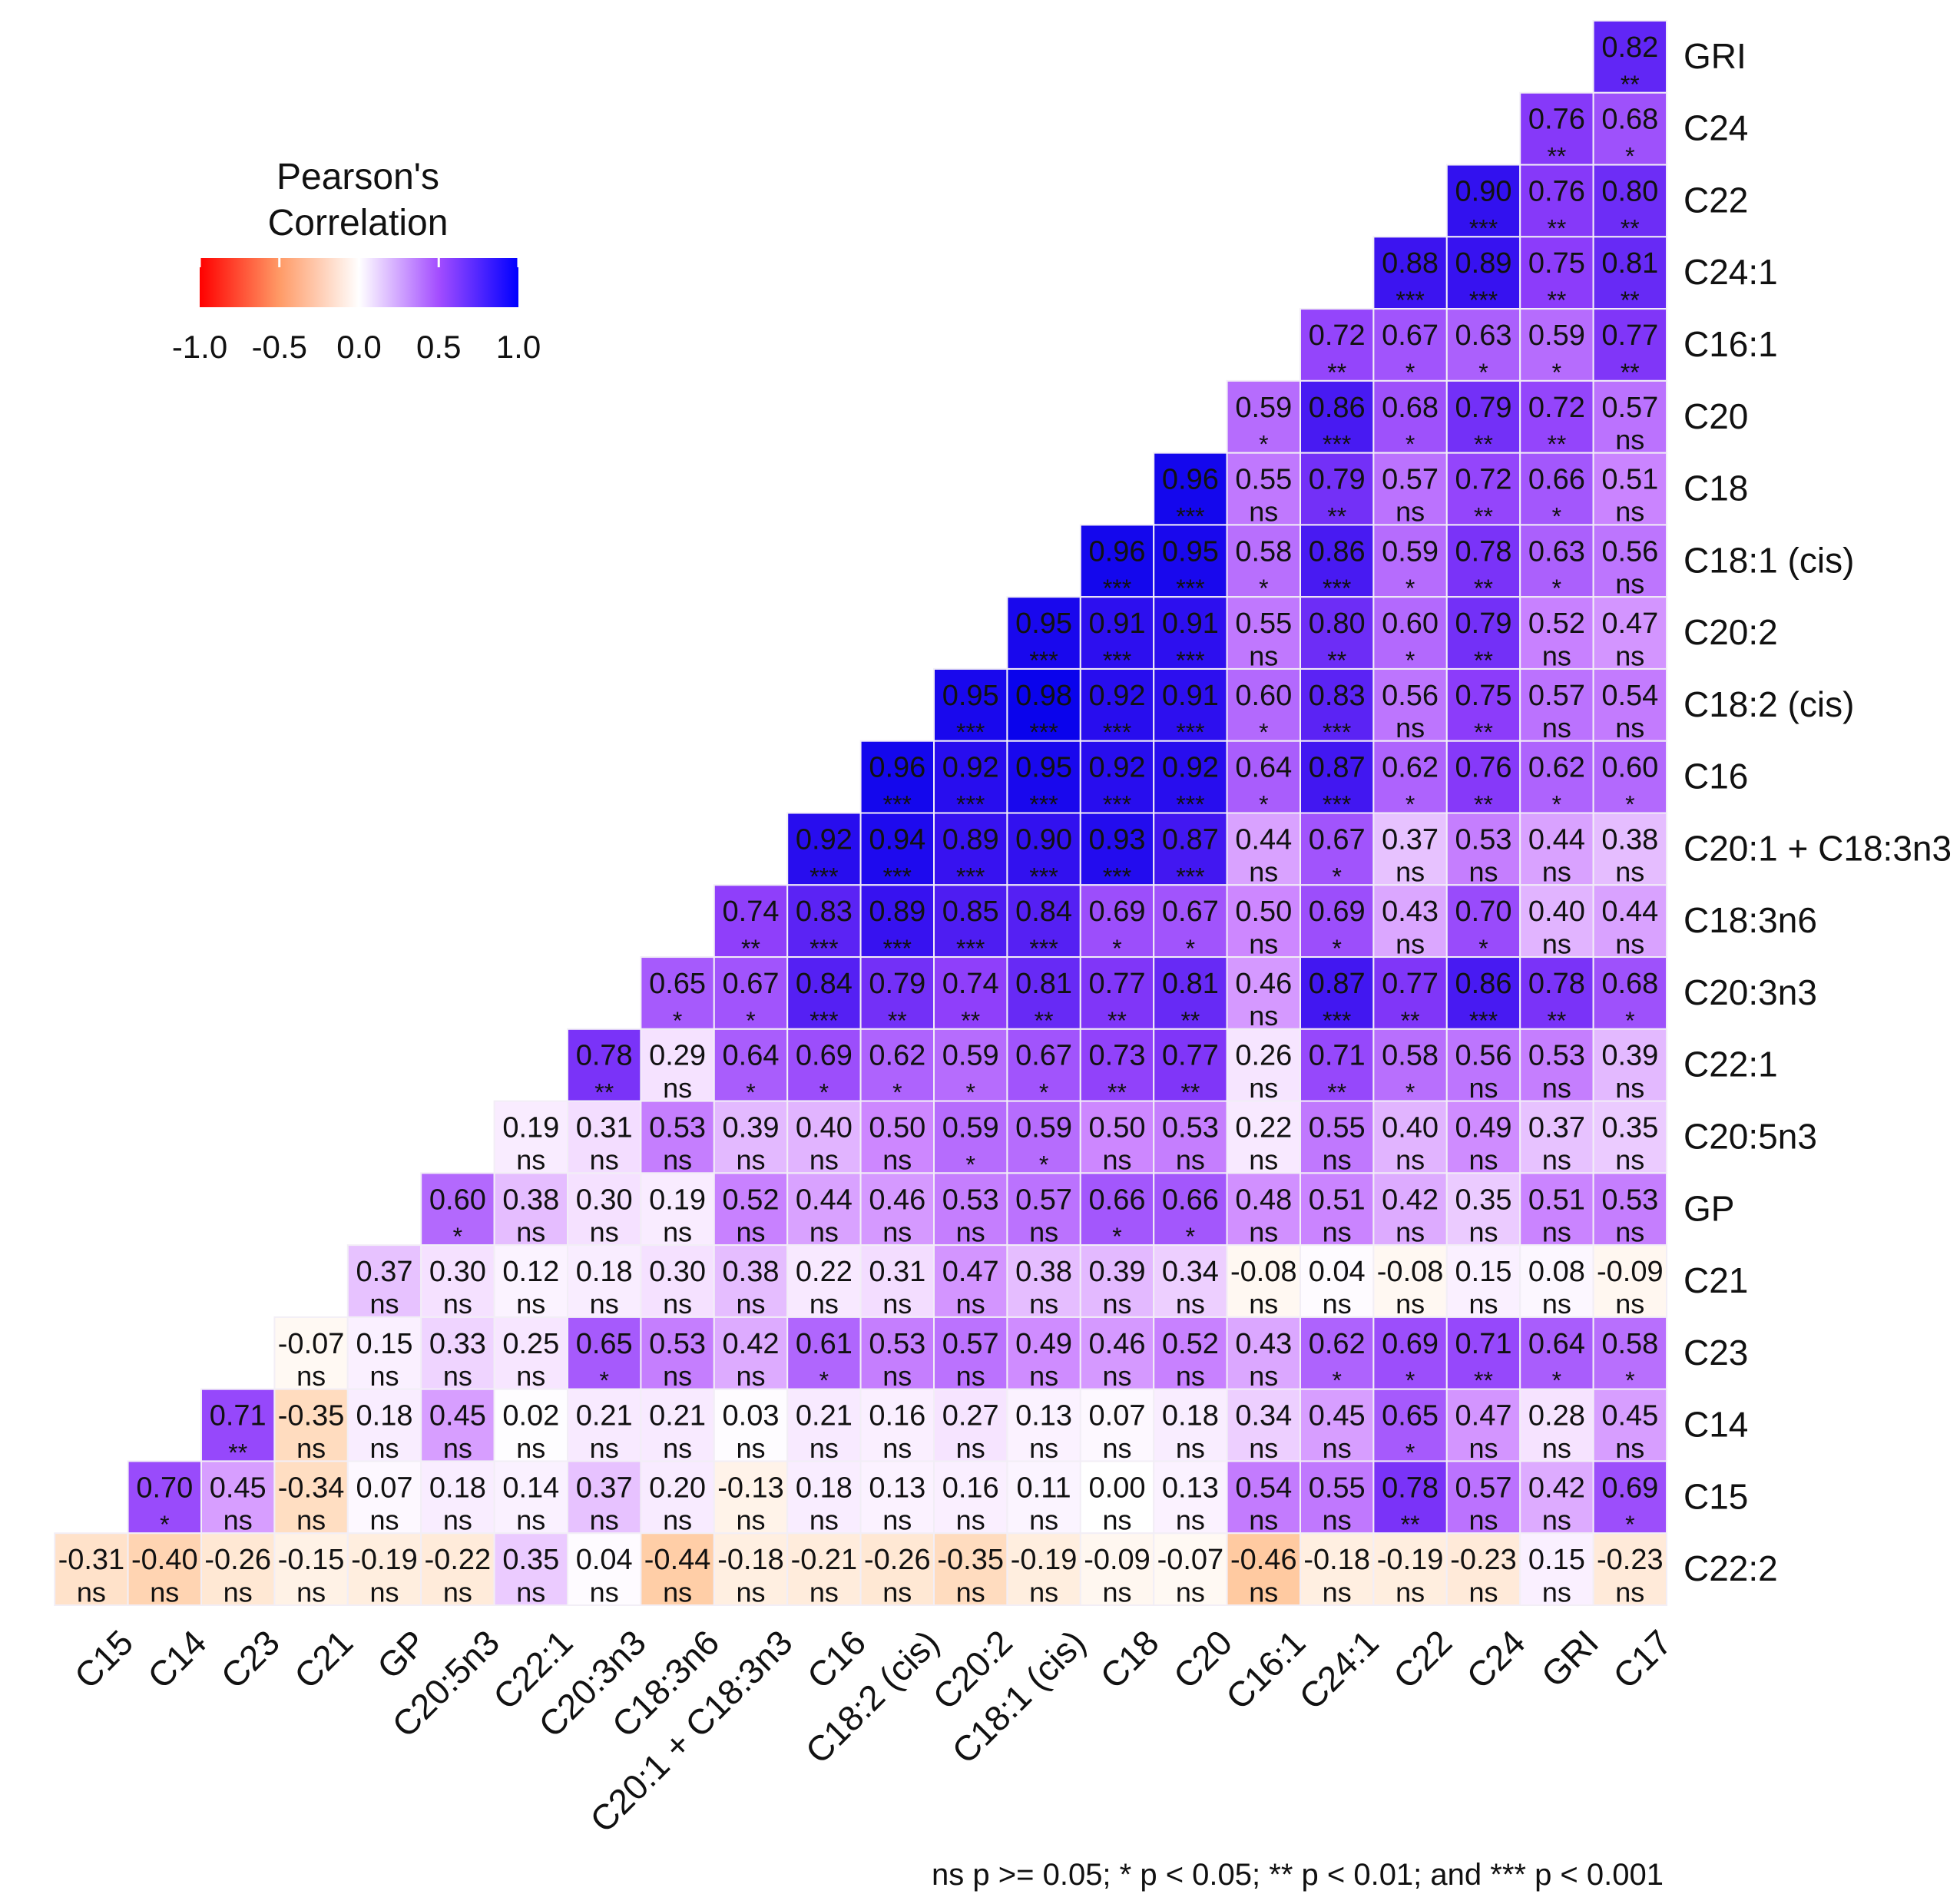 This screenshot has height=1904, width=1960. I want to click on heatmap-cell-value: 0.76, so click(1556, 120).